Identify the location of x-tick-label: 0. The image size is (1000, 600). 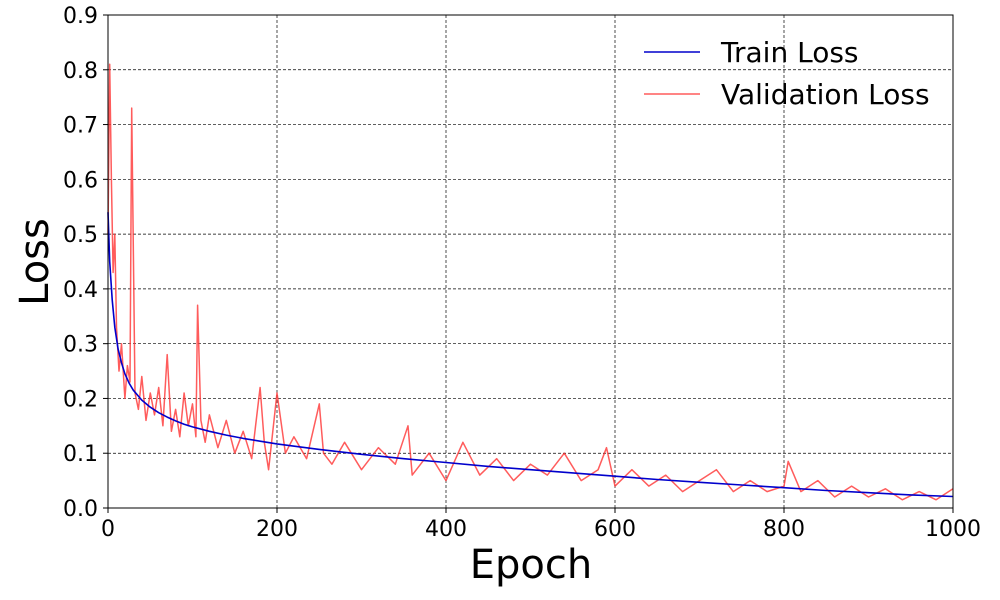
(108, 529).